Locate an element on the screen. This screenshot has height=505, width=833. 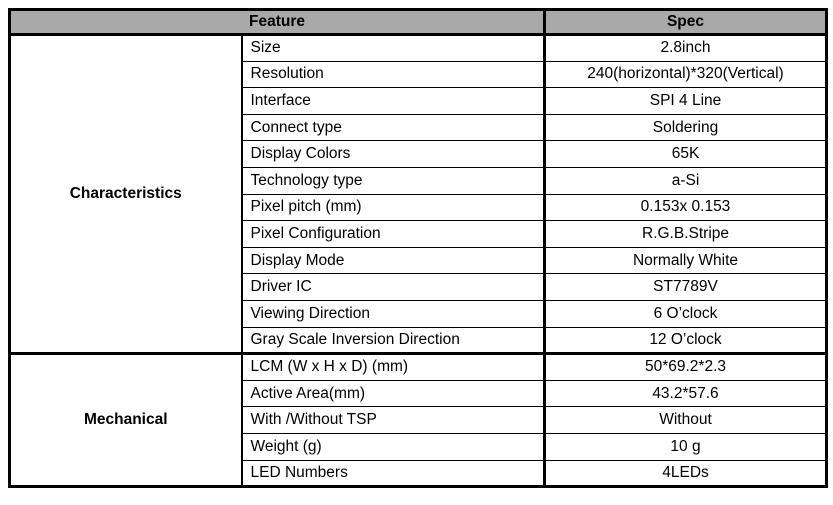
table-row: Interface SPI 4 Line is located at coordinates (418, 101).